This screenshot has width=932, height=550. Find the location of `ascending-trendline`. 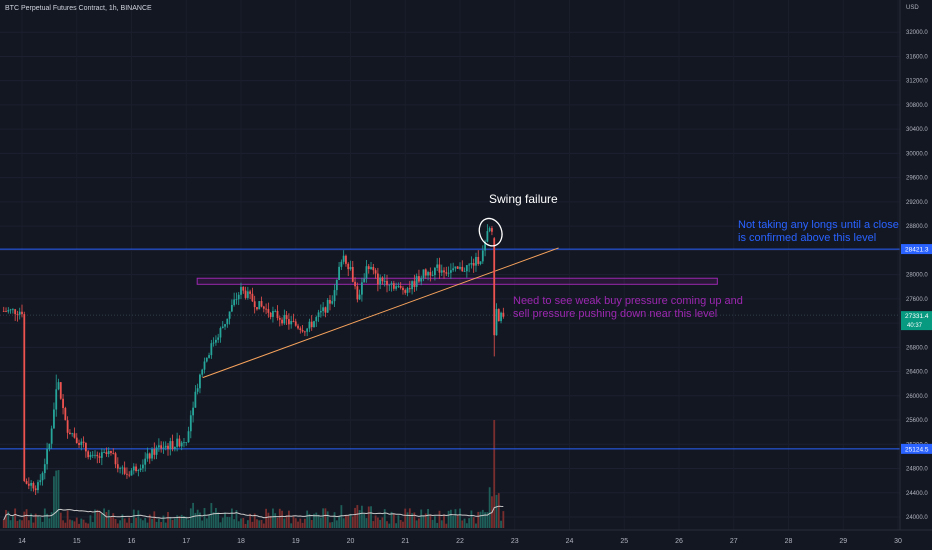

ascending-trendline is located at coordinates (380, 313).